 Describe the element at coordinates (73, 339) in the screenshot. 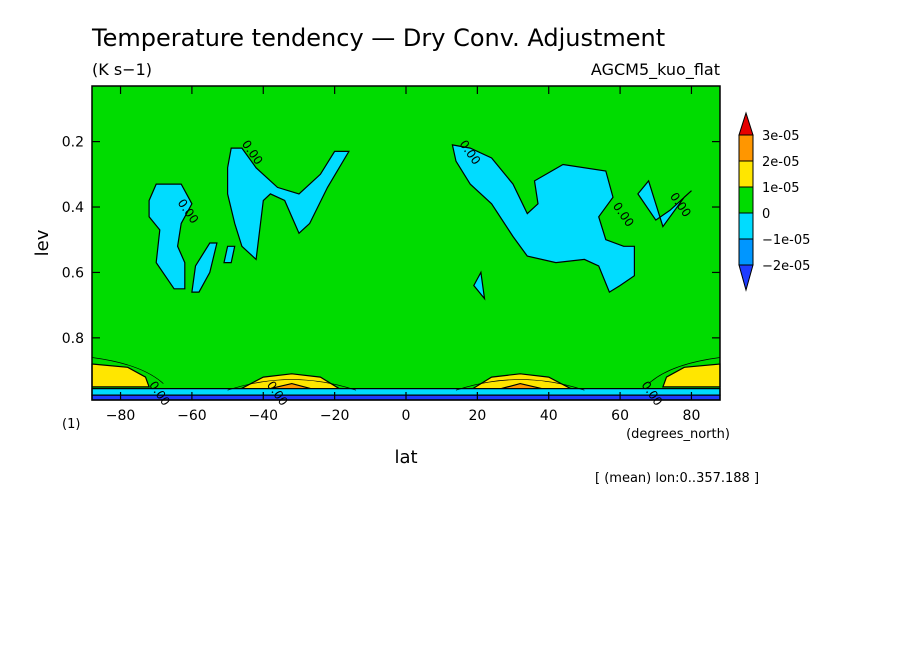

I see `y-tick-label: 0.8` at that location.